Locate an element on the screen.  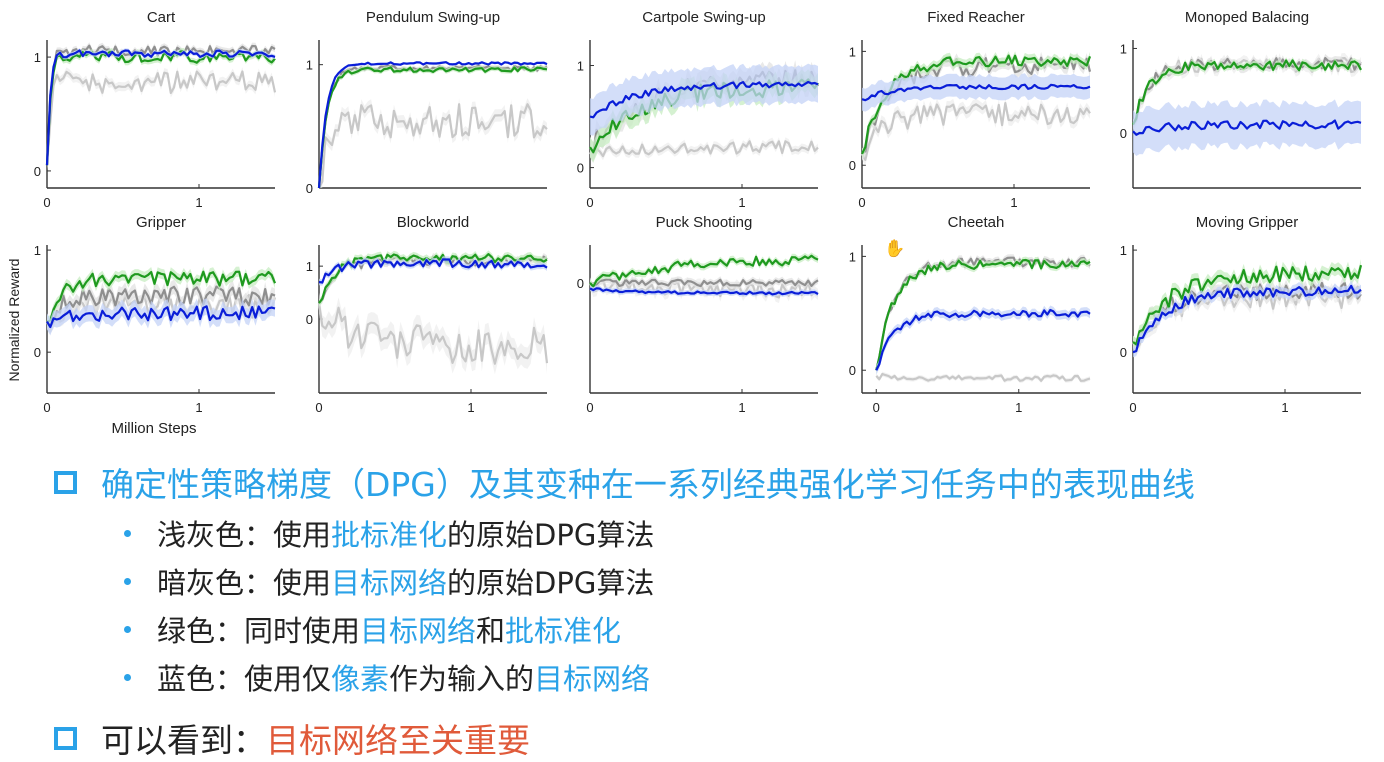
bullet-text: 暗灰色：使用 is located at coordinates (244, 583).